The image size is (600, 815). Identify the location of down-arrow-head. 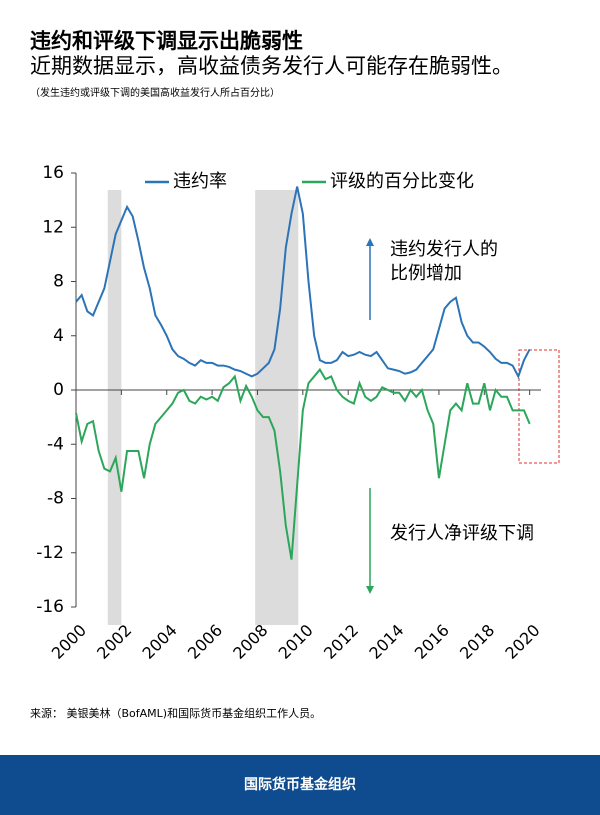
(370, 590).